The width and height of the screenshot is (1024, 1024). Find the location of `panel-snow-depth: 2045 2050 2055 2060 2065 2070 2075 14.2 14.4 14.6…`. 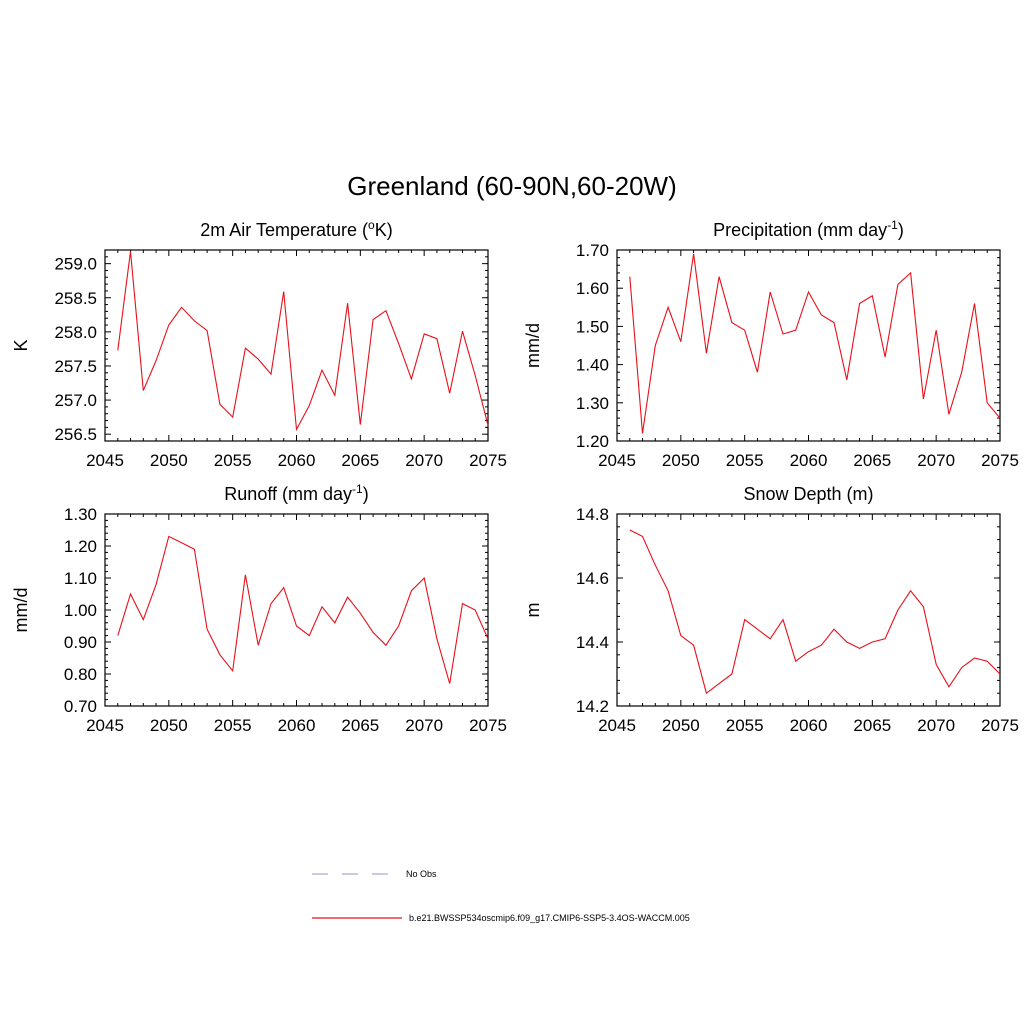

panel-snow-depth: 2045 2050 2055 2060 2065 2070 2075 14.2 14.4 14.6… is located at coordinates (771, 609).